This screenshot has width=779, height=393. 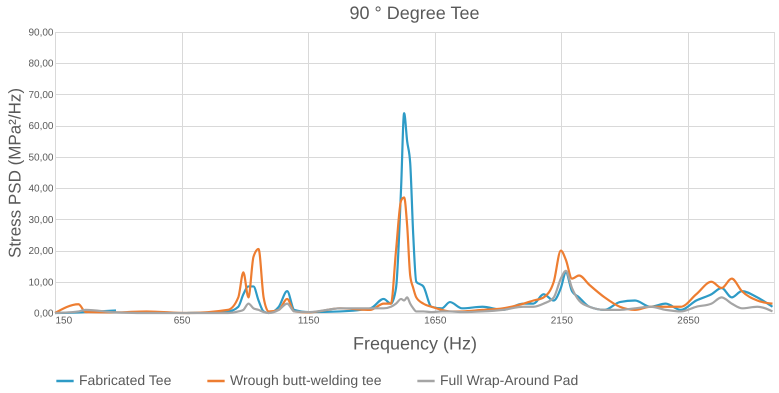 I want to click on y-tick-label: 90,00, so click(x=41, y=33).